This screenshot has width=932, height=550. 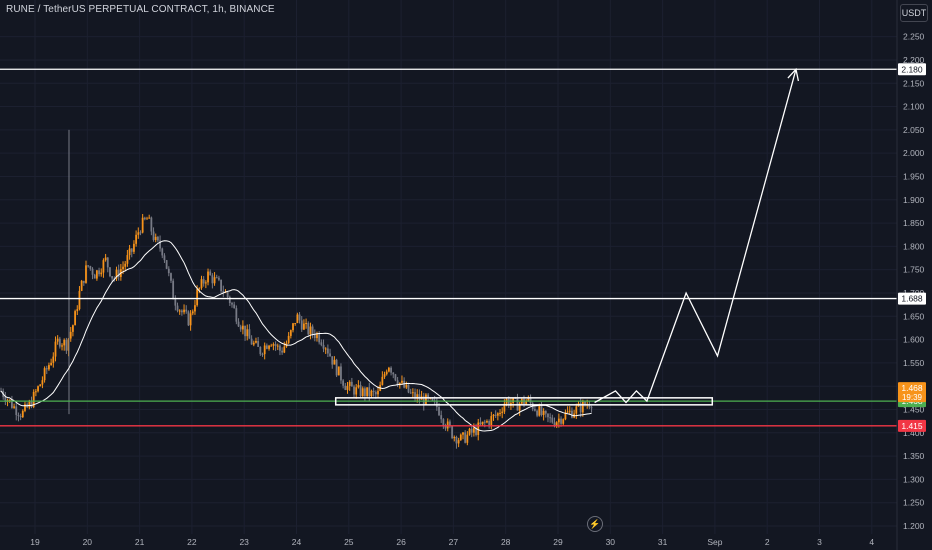 What do you see at coordinates (914, 83) in the screenshot?
I see `y-tick-label: 2.150` at bounding box center [914, 83].